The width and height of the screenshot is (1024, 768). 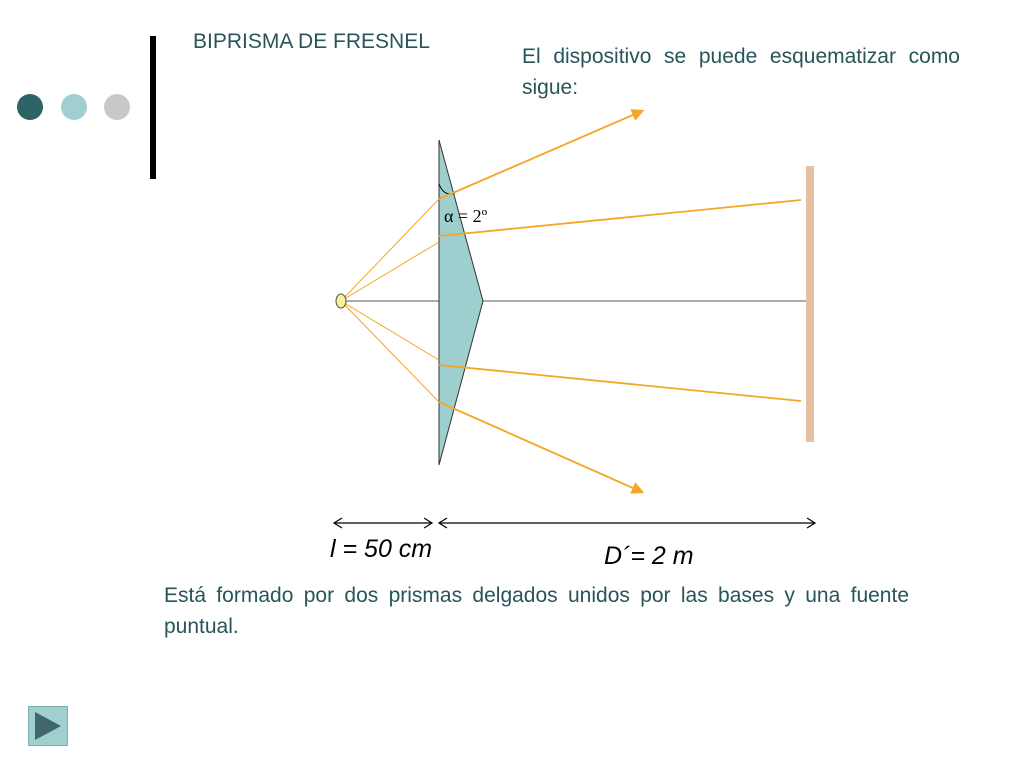 I want to click on screen, so click(x=810, y=304).